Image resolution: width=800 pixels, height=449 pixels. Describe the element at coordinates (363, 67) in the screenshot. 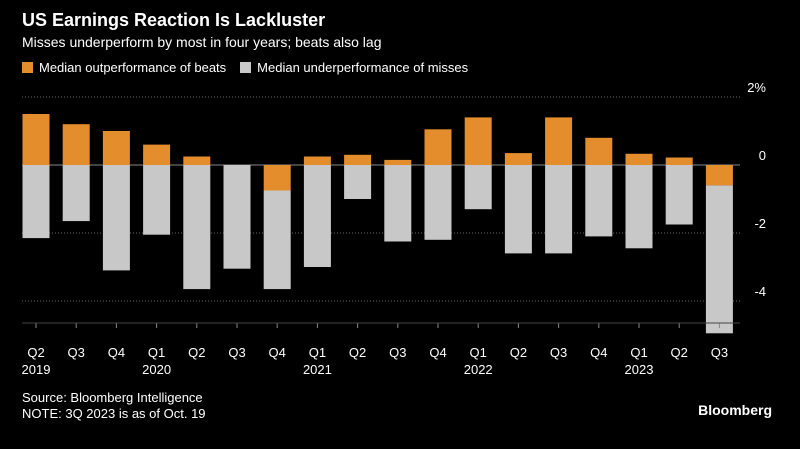

I see `legend-label-misses: Median underperformance of misses` at that location.